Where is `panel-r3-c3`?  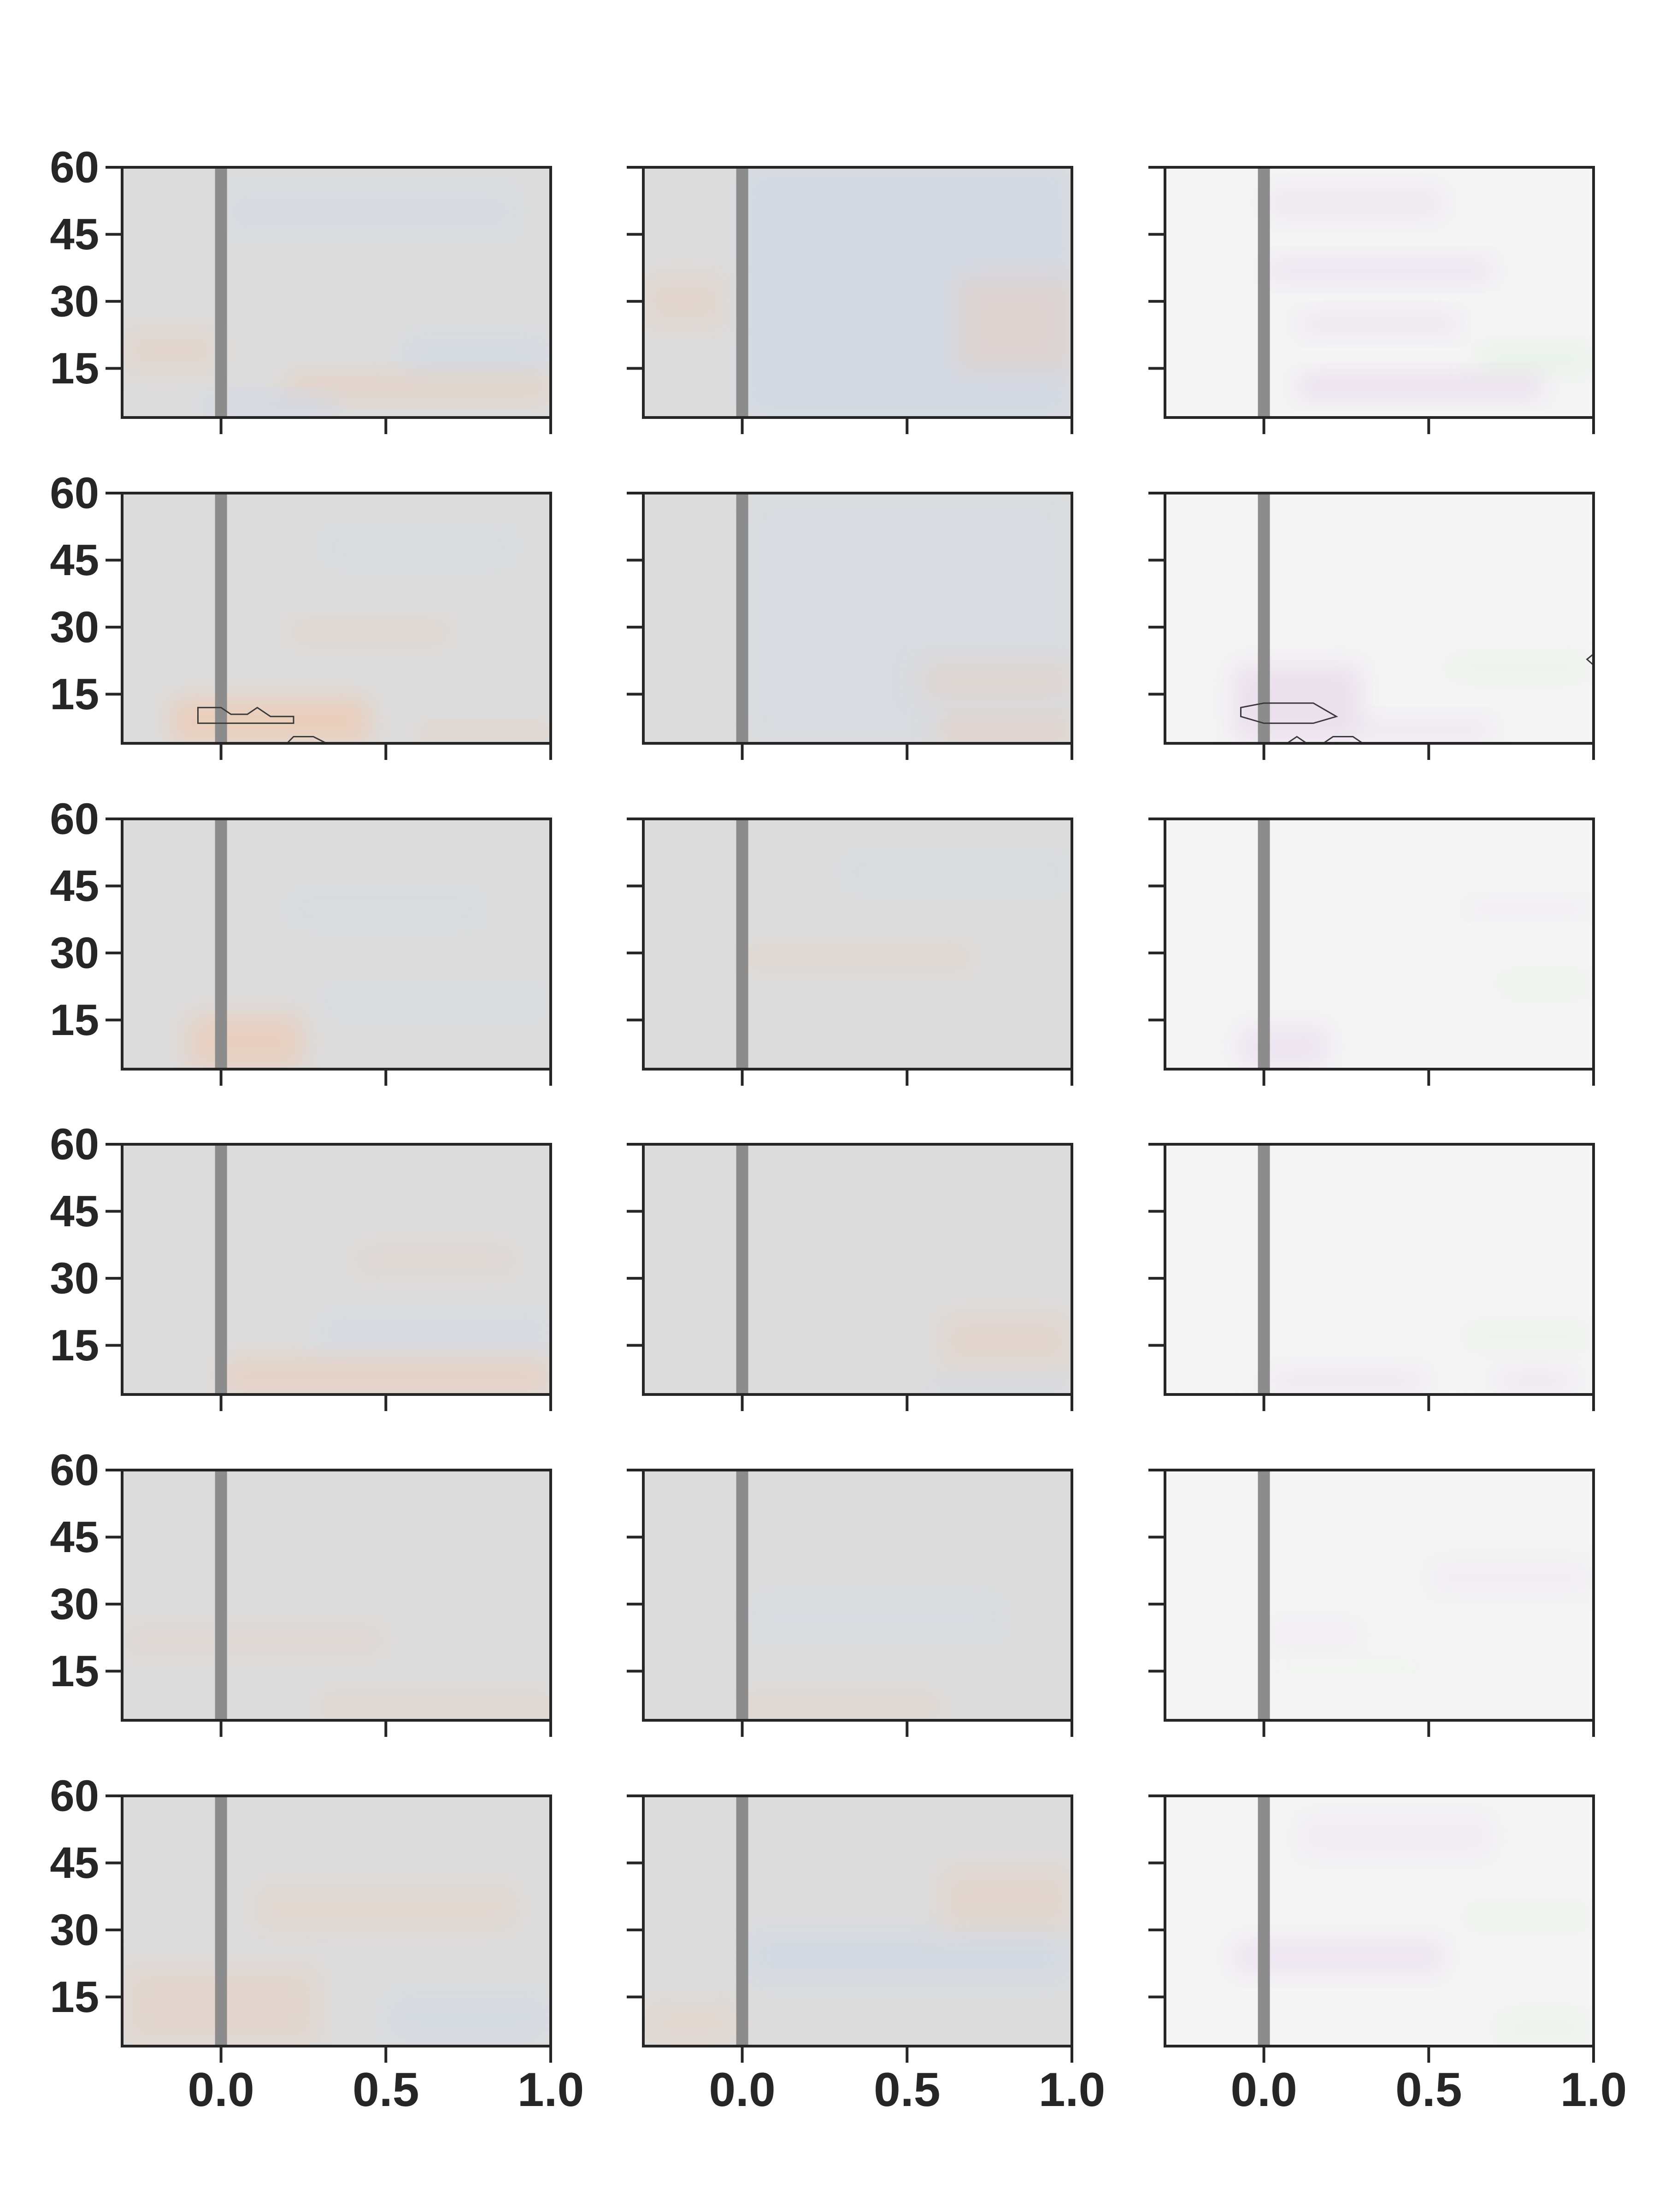
panel-r3-c3 is located at coordinates (1371, 952).